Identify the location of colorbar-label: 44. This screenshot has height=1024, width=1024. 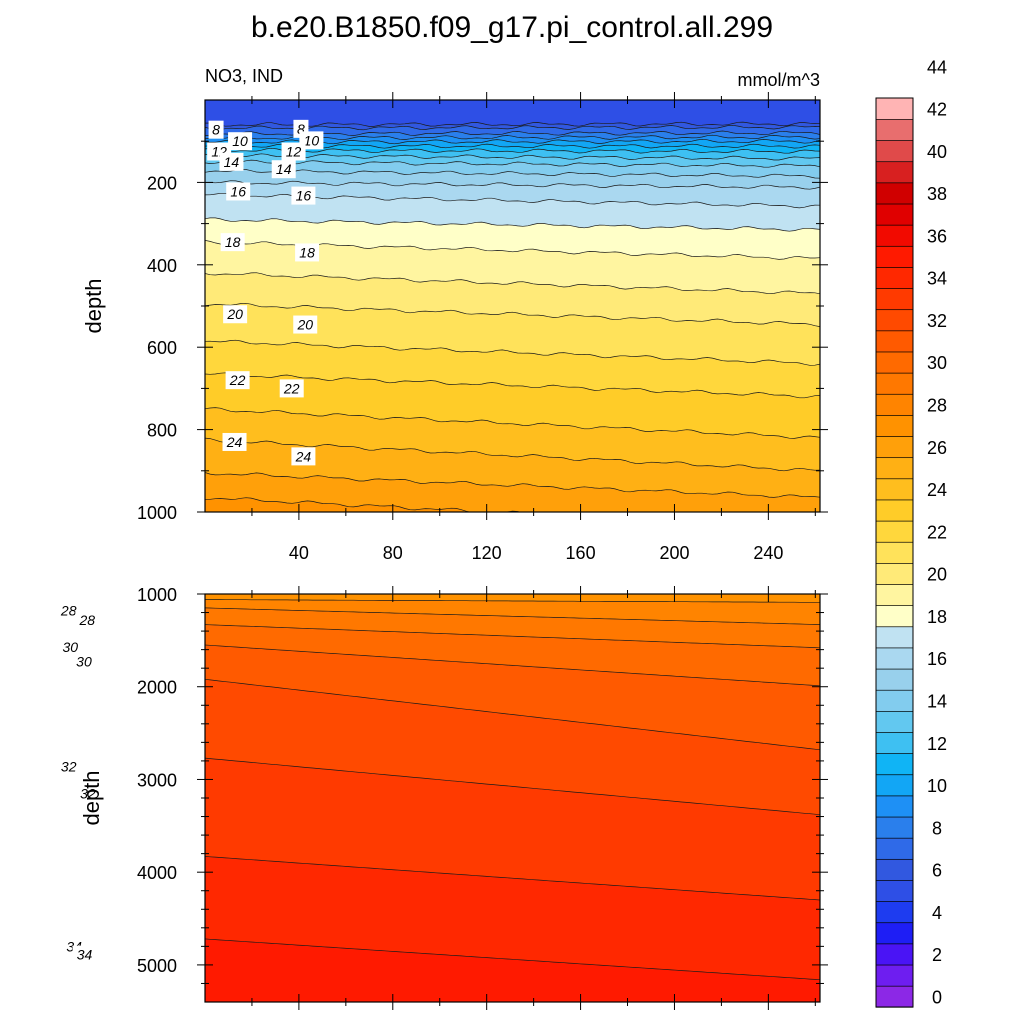
(937, 67).